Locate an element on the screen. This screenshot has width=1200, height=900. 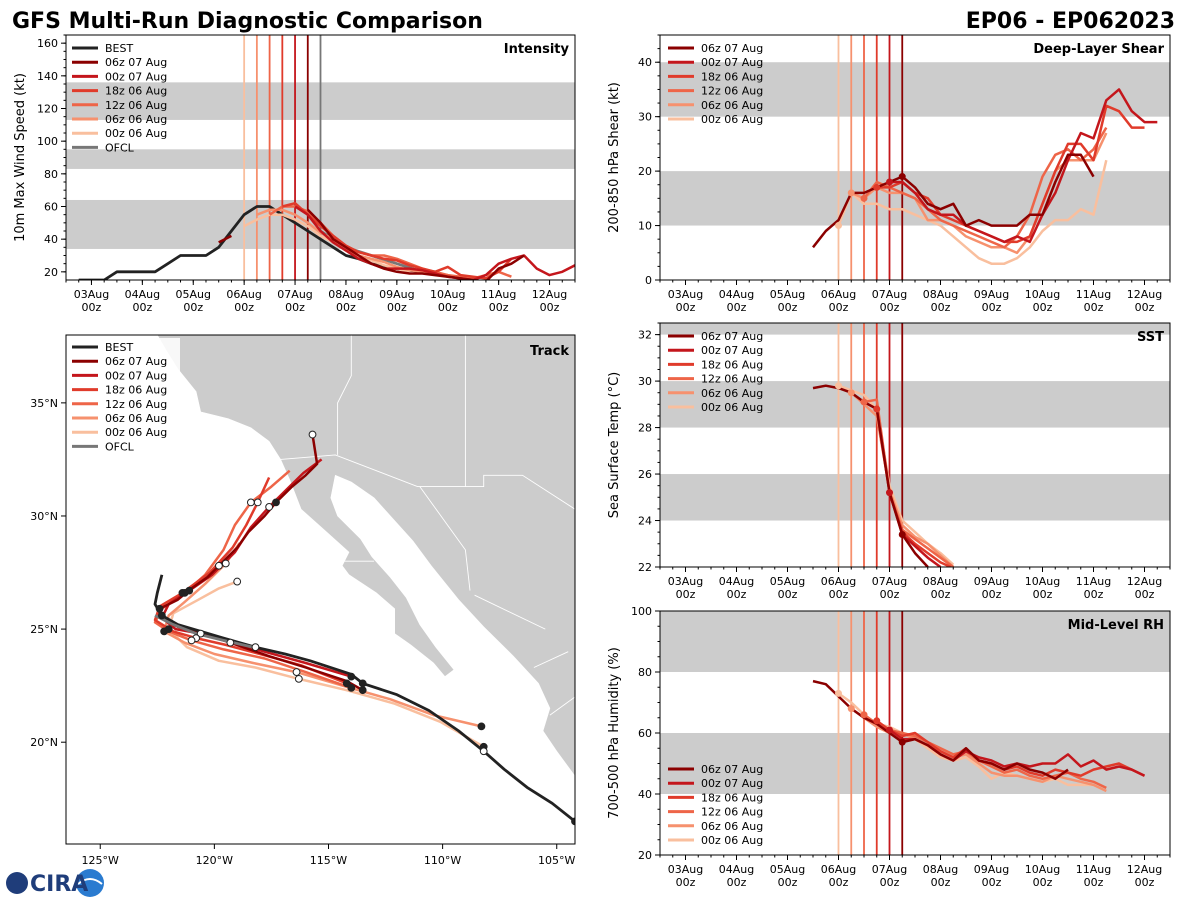
shear-xtick-label: 04Aug is located at coordinates (736, 294).